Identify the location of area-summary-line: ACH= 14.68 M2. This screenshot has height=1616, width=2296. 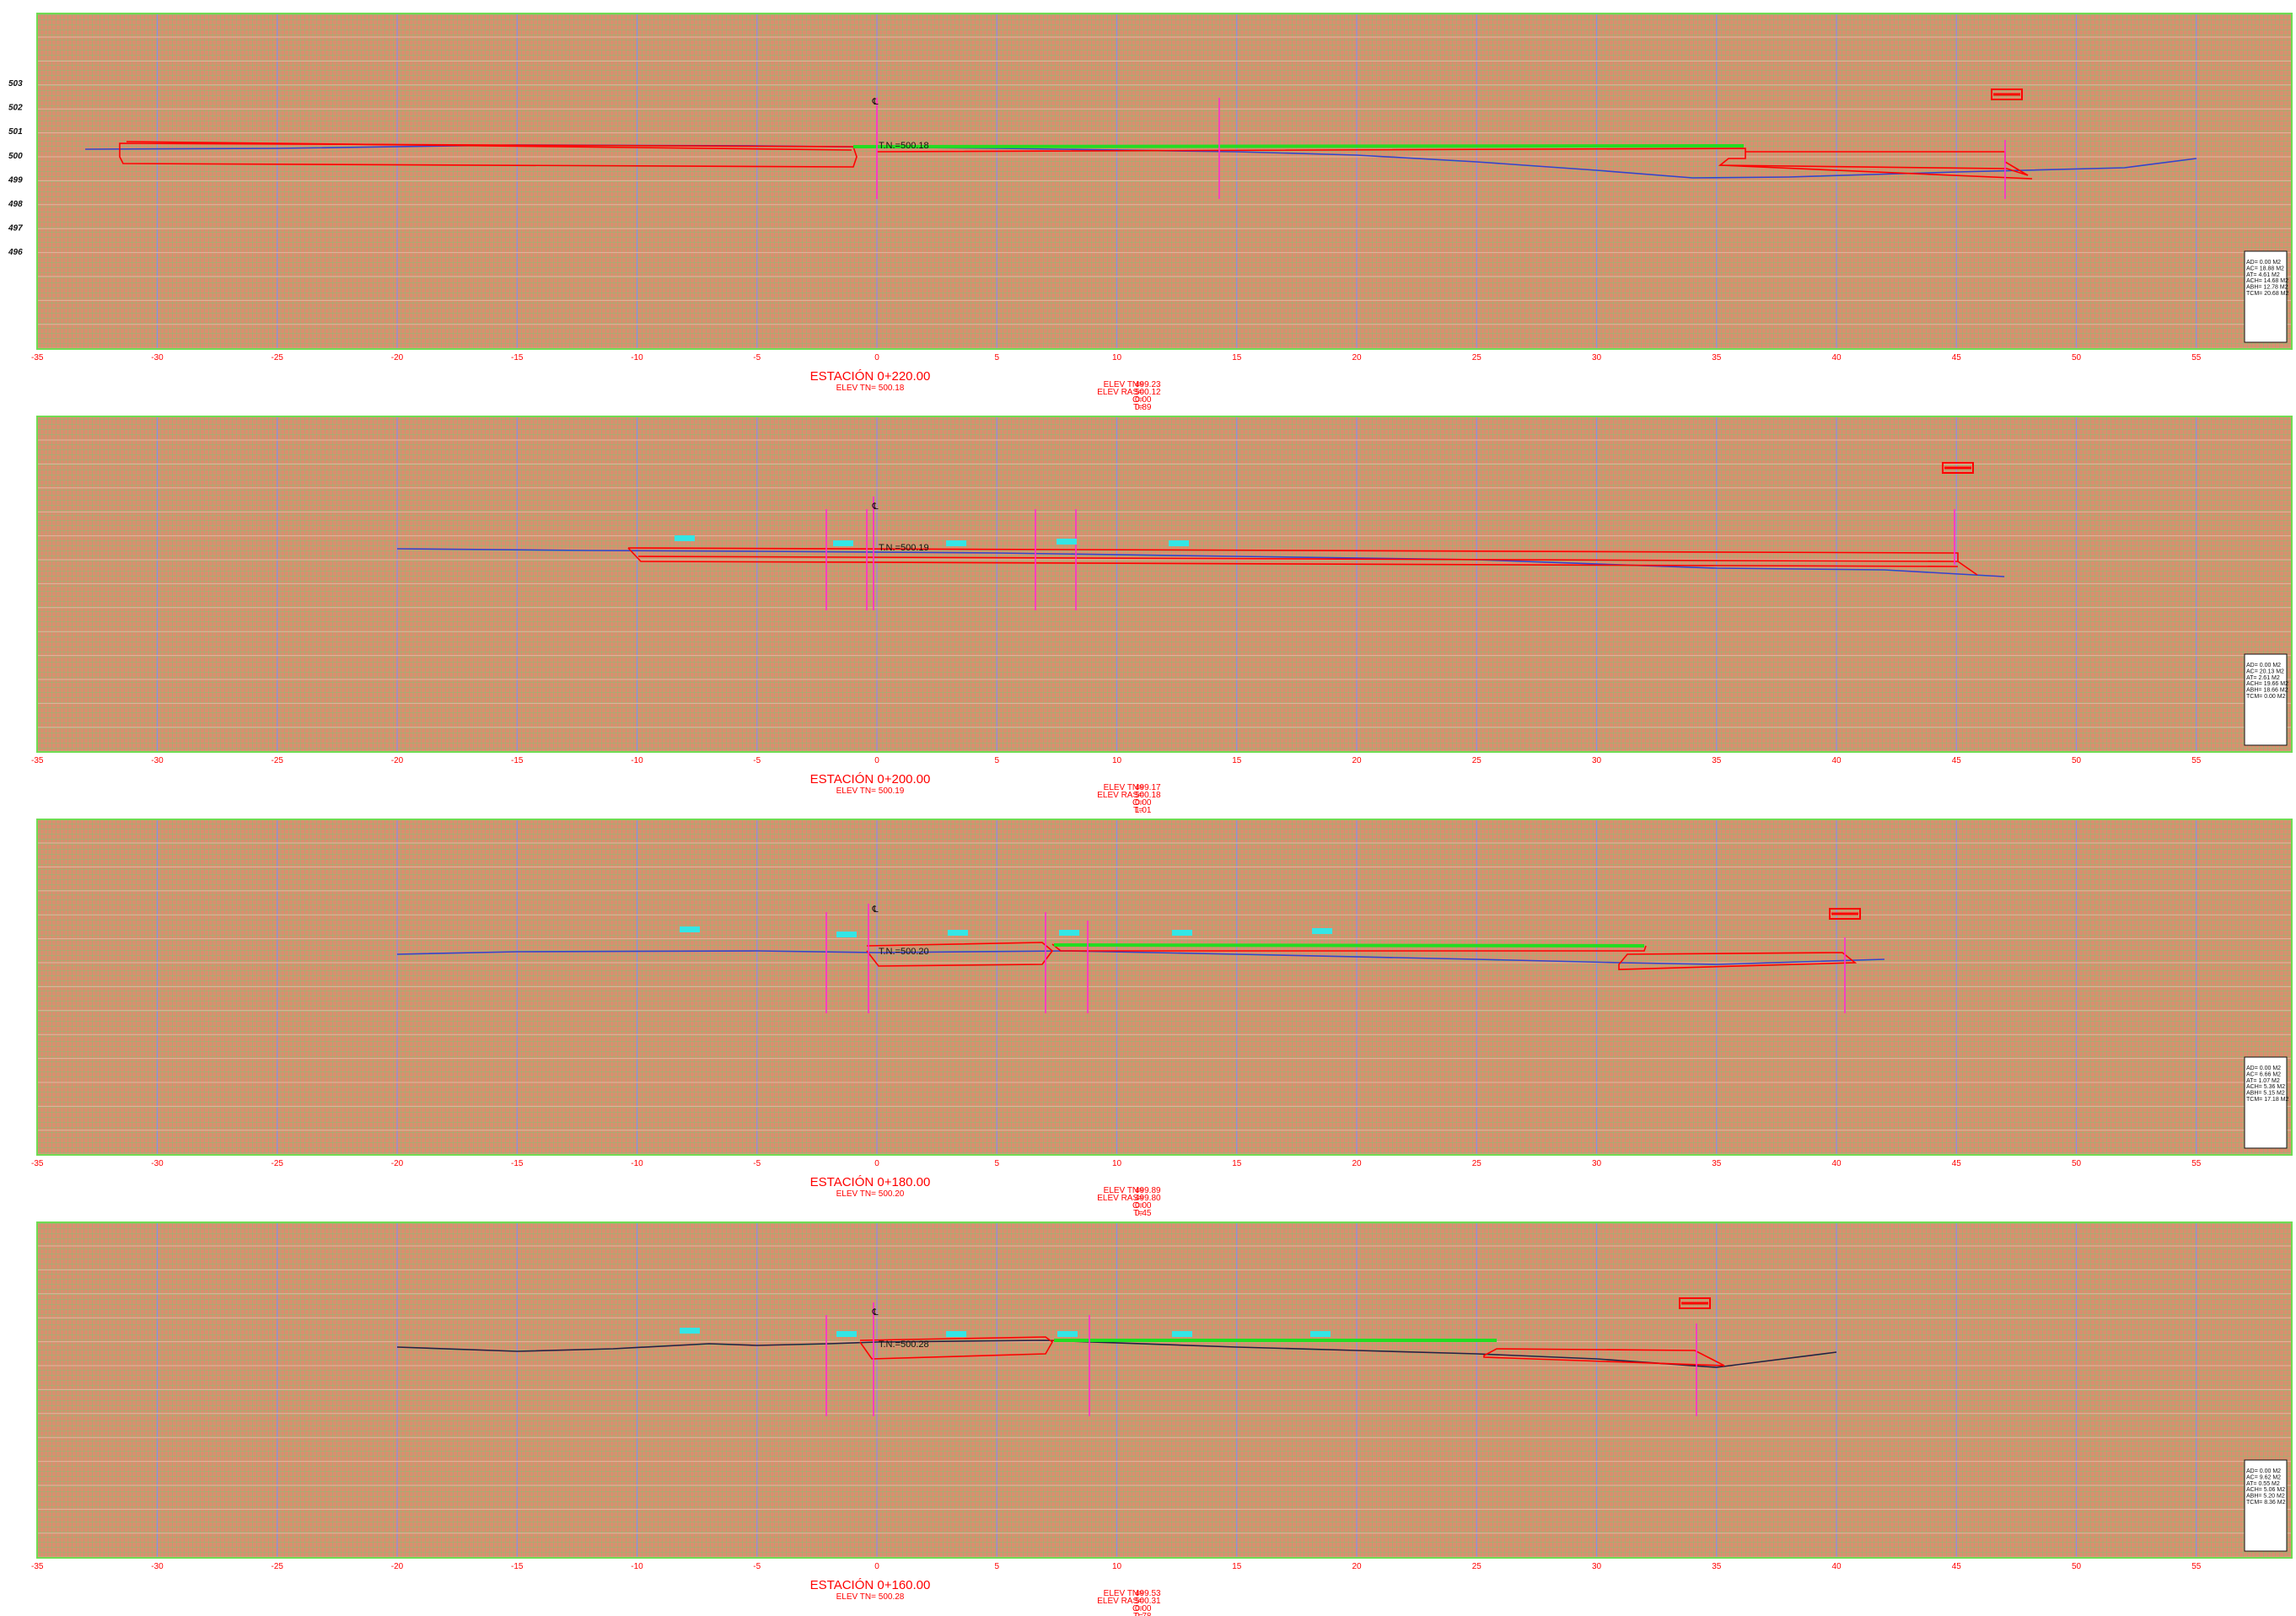
(2267, 281).